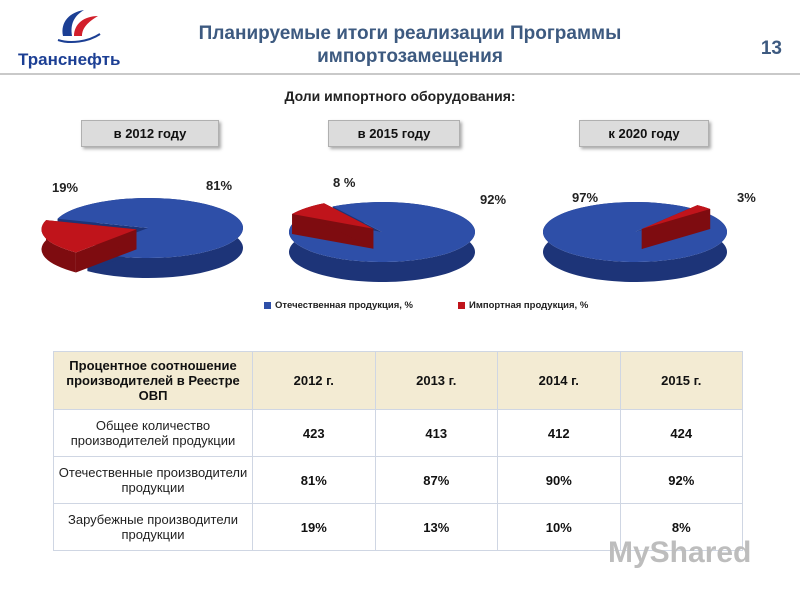  I want to click on pie-data-label-1-1: 8 %, so click(344, 182).